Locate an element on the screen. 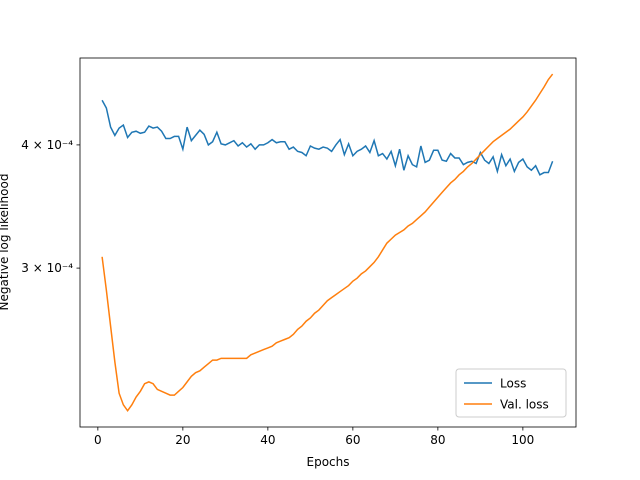 This screenshot has height=480, width=640. y-axis-label: Negative log likelihood is located at coordinates (5, 242).